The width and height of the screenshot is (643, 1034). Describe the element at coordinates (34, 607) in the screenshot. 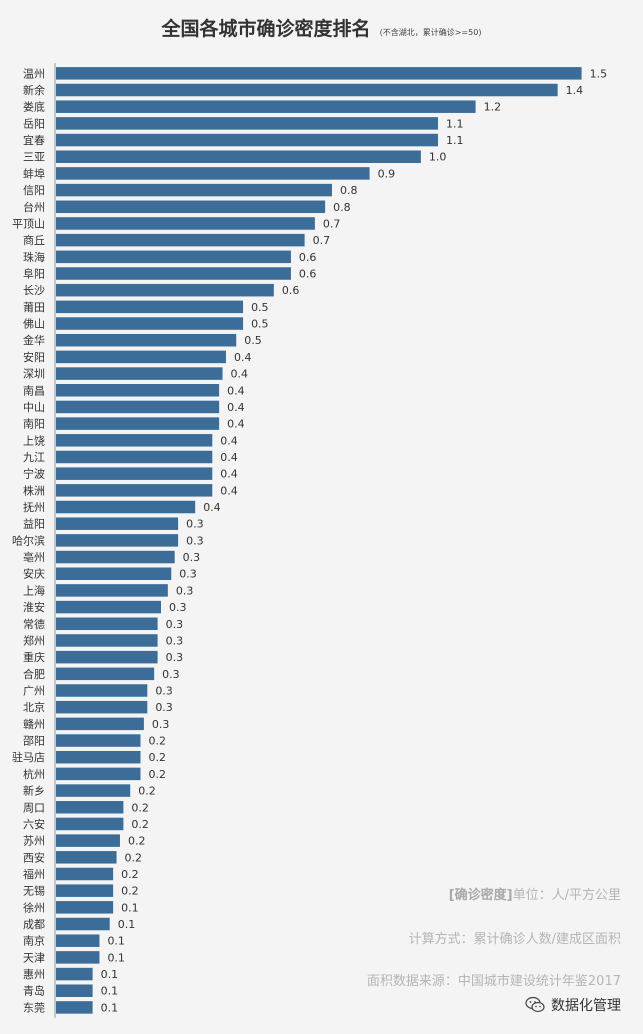

I see `category-label: 淮安` at that location.